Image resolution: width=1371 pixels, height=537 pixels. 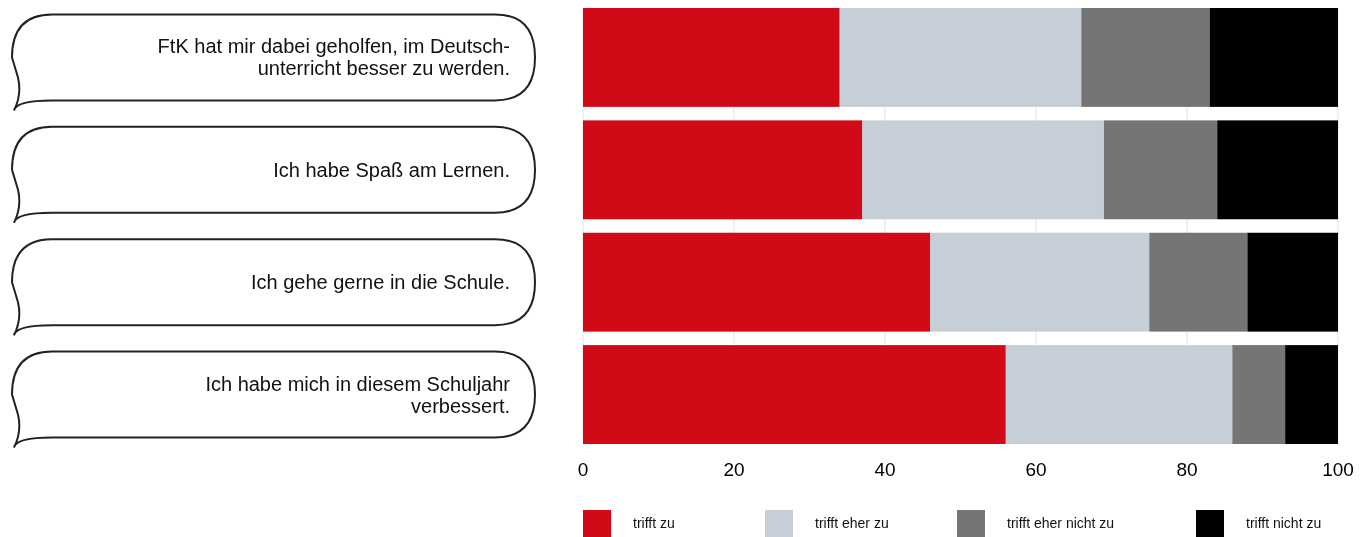 I want to click on x-tick-label: 20, so click(x=734, y=469).